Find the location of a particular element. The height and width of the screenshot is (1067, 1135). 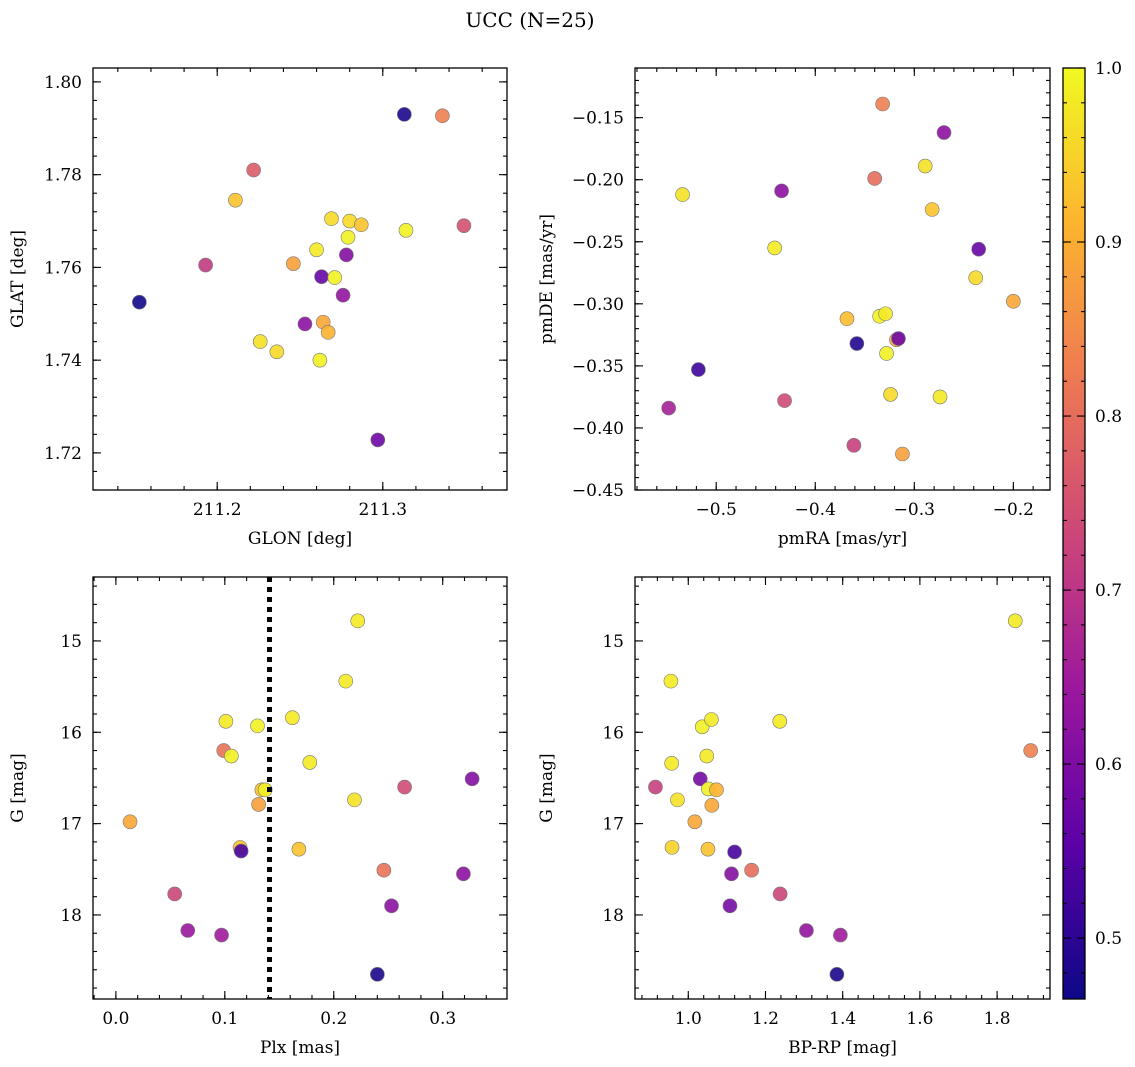

y-tick-label: 1.80 is located at coordinates (63, 83).